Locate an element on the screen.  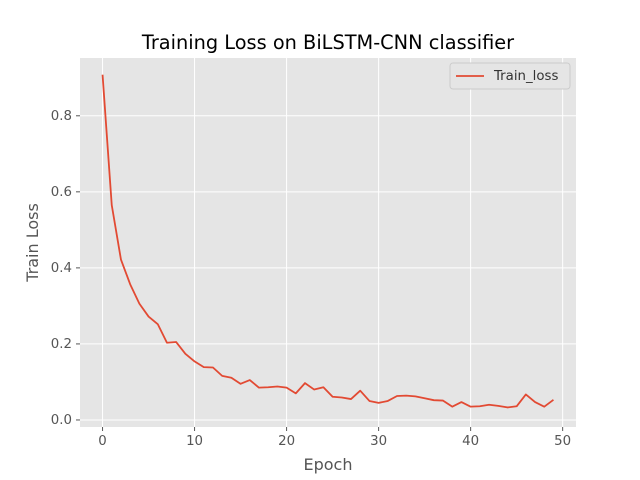
x-tick-label: 0 is located at coordinates (102, 441).